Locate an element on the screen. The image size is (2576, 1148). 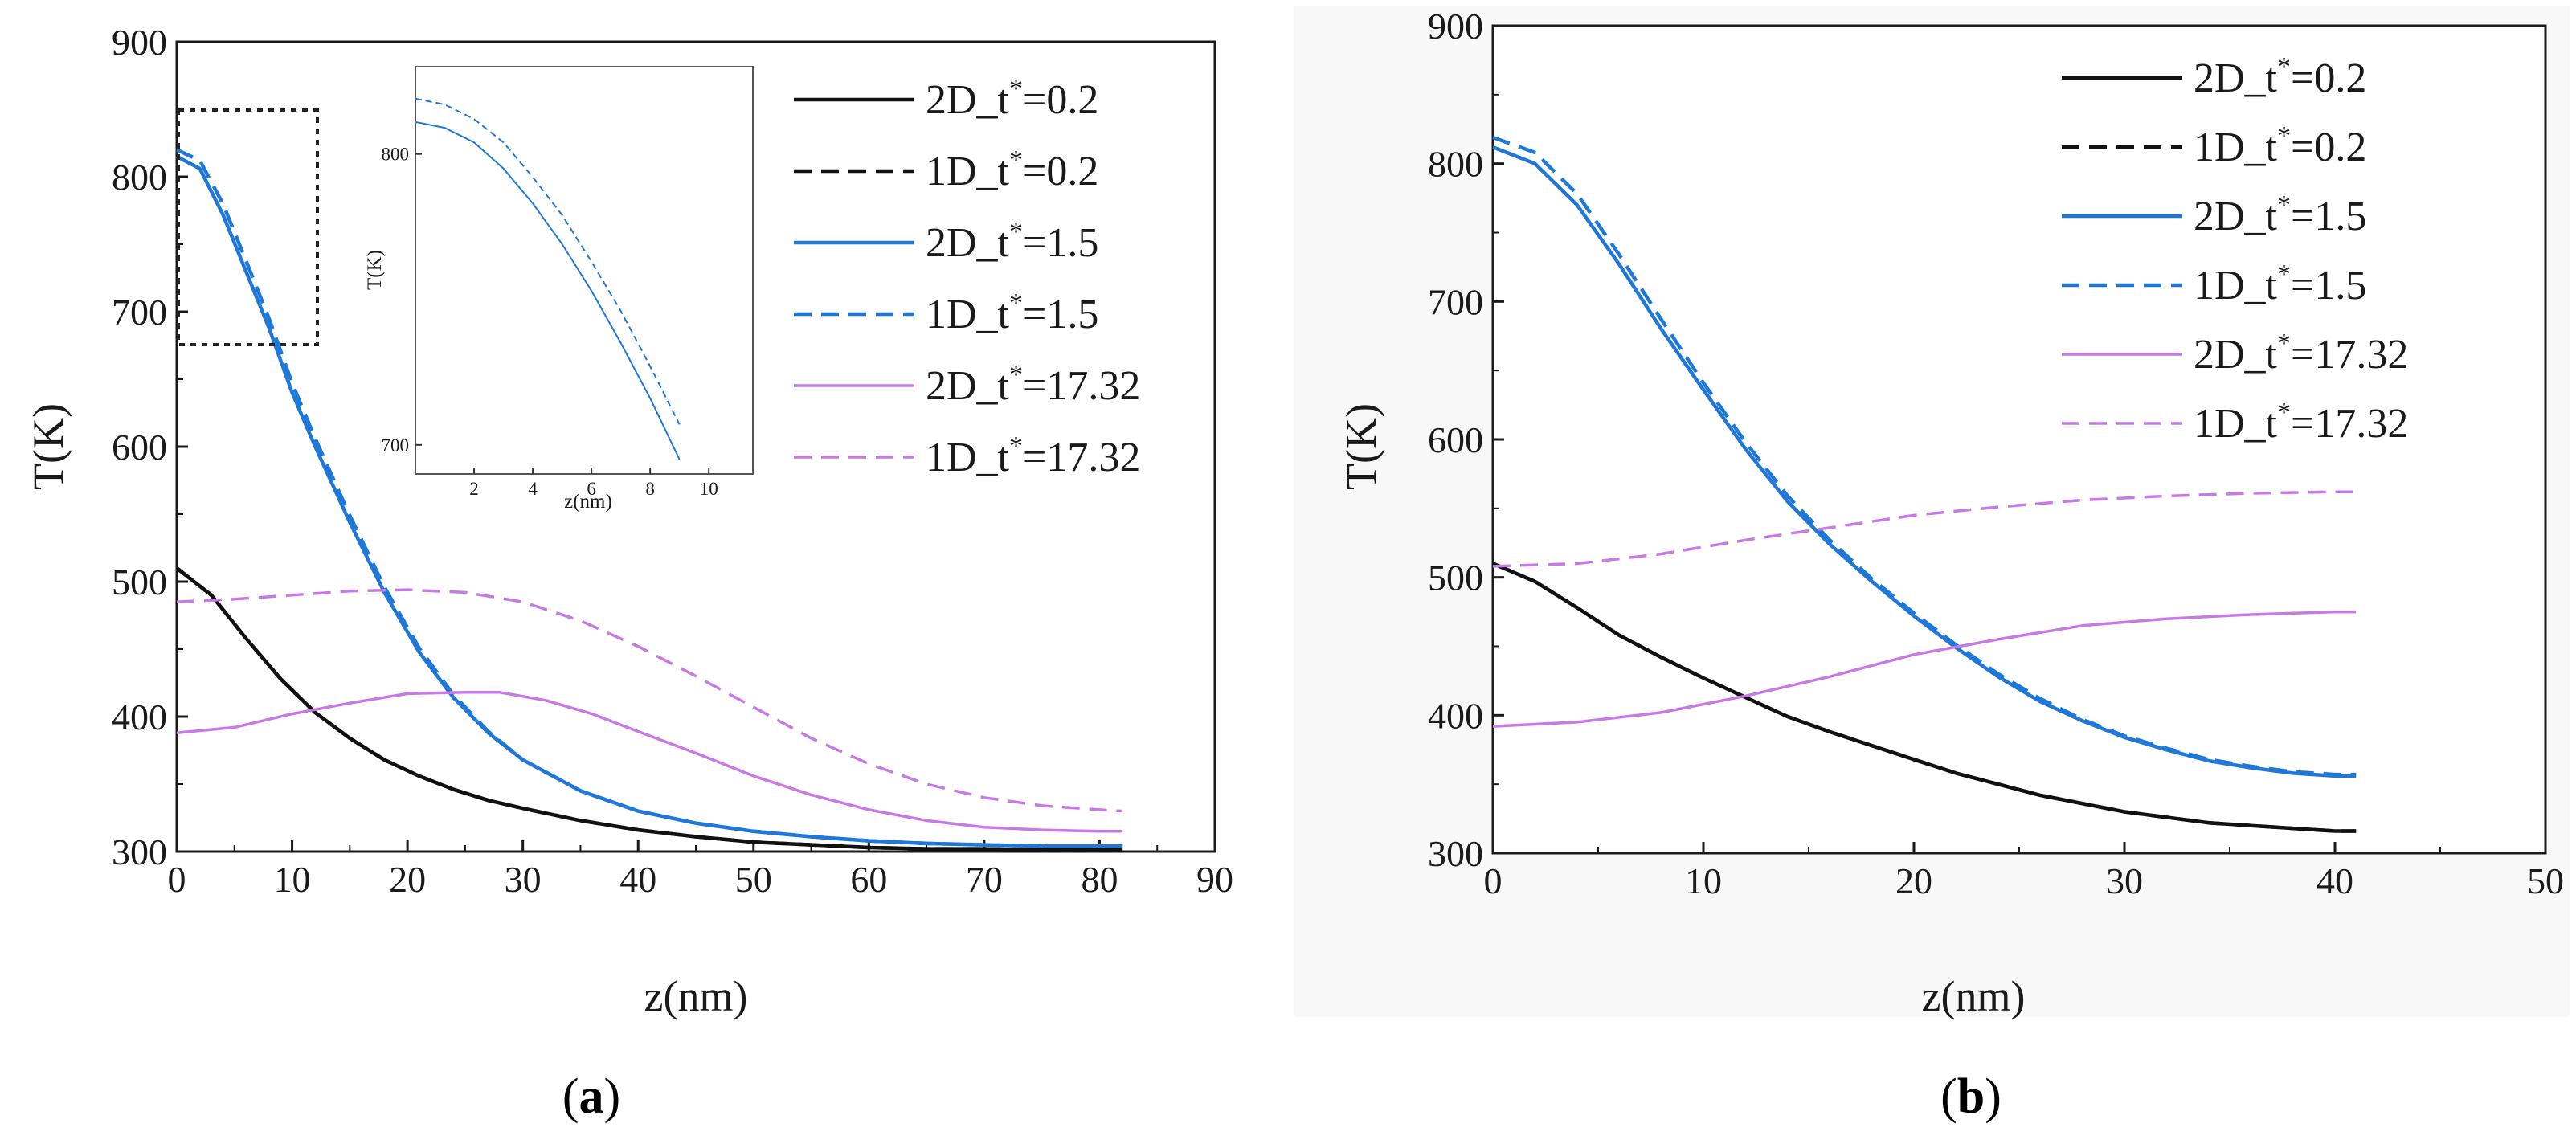
panel-a-x-tick-label: 0 is located at coordinates (177, 879).